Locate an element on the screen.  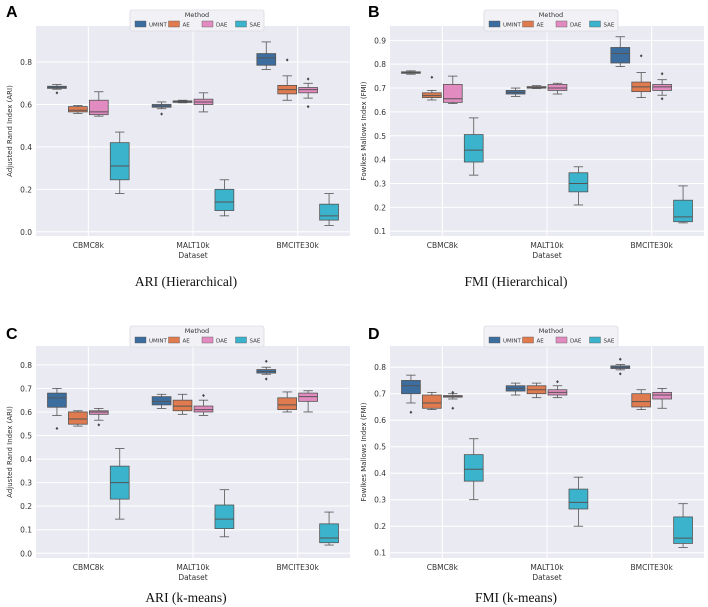
y-tick-label: 0.7 is located at coordinates (380, 394).